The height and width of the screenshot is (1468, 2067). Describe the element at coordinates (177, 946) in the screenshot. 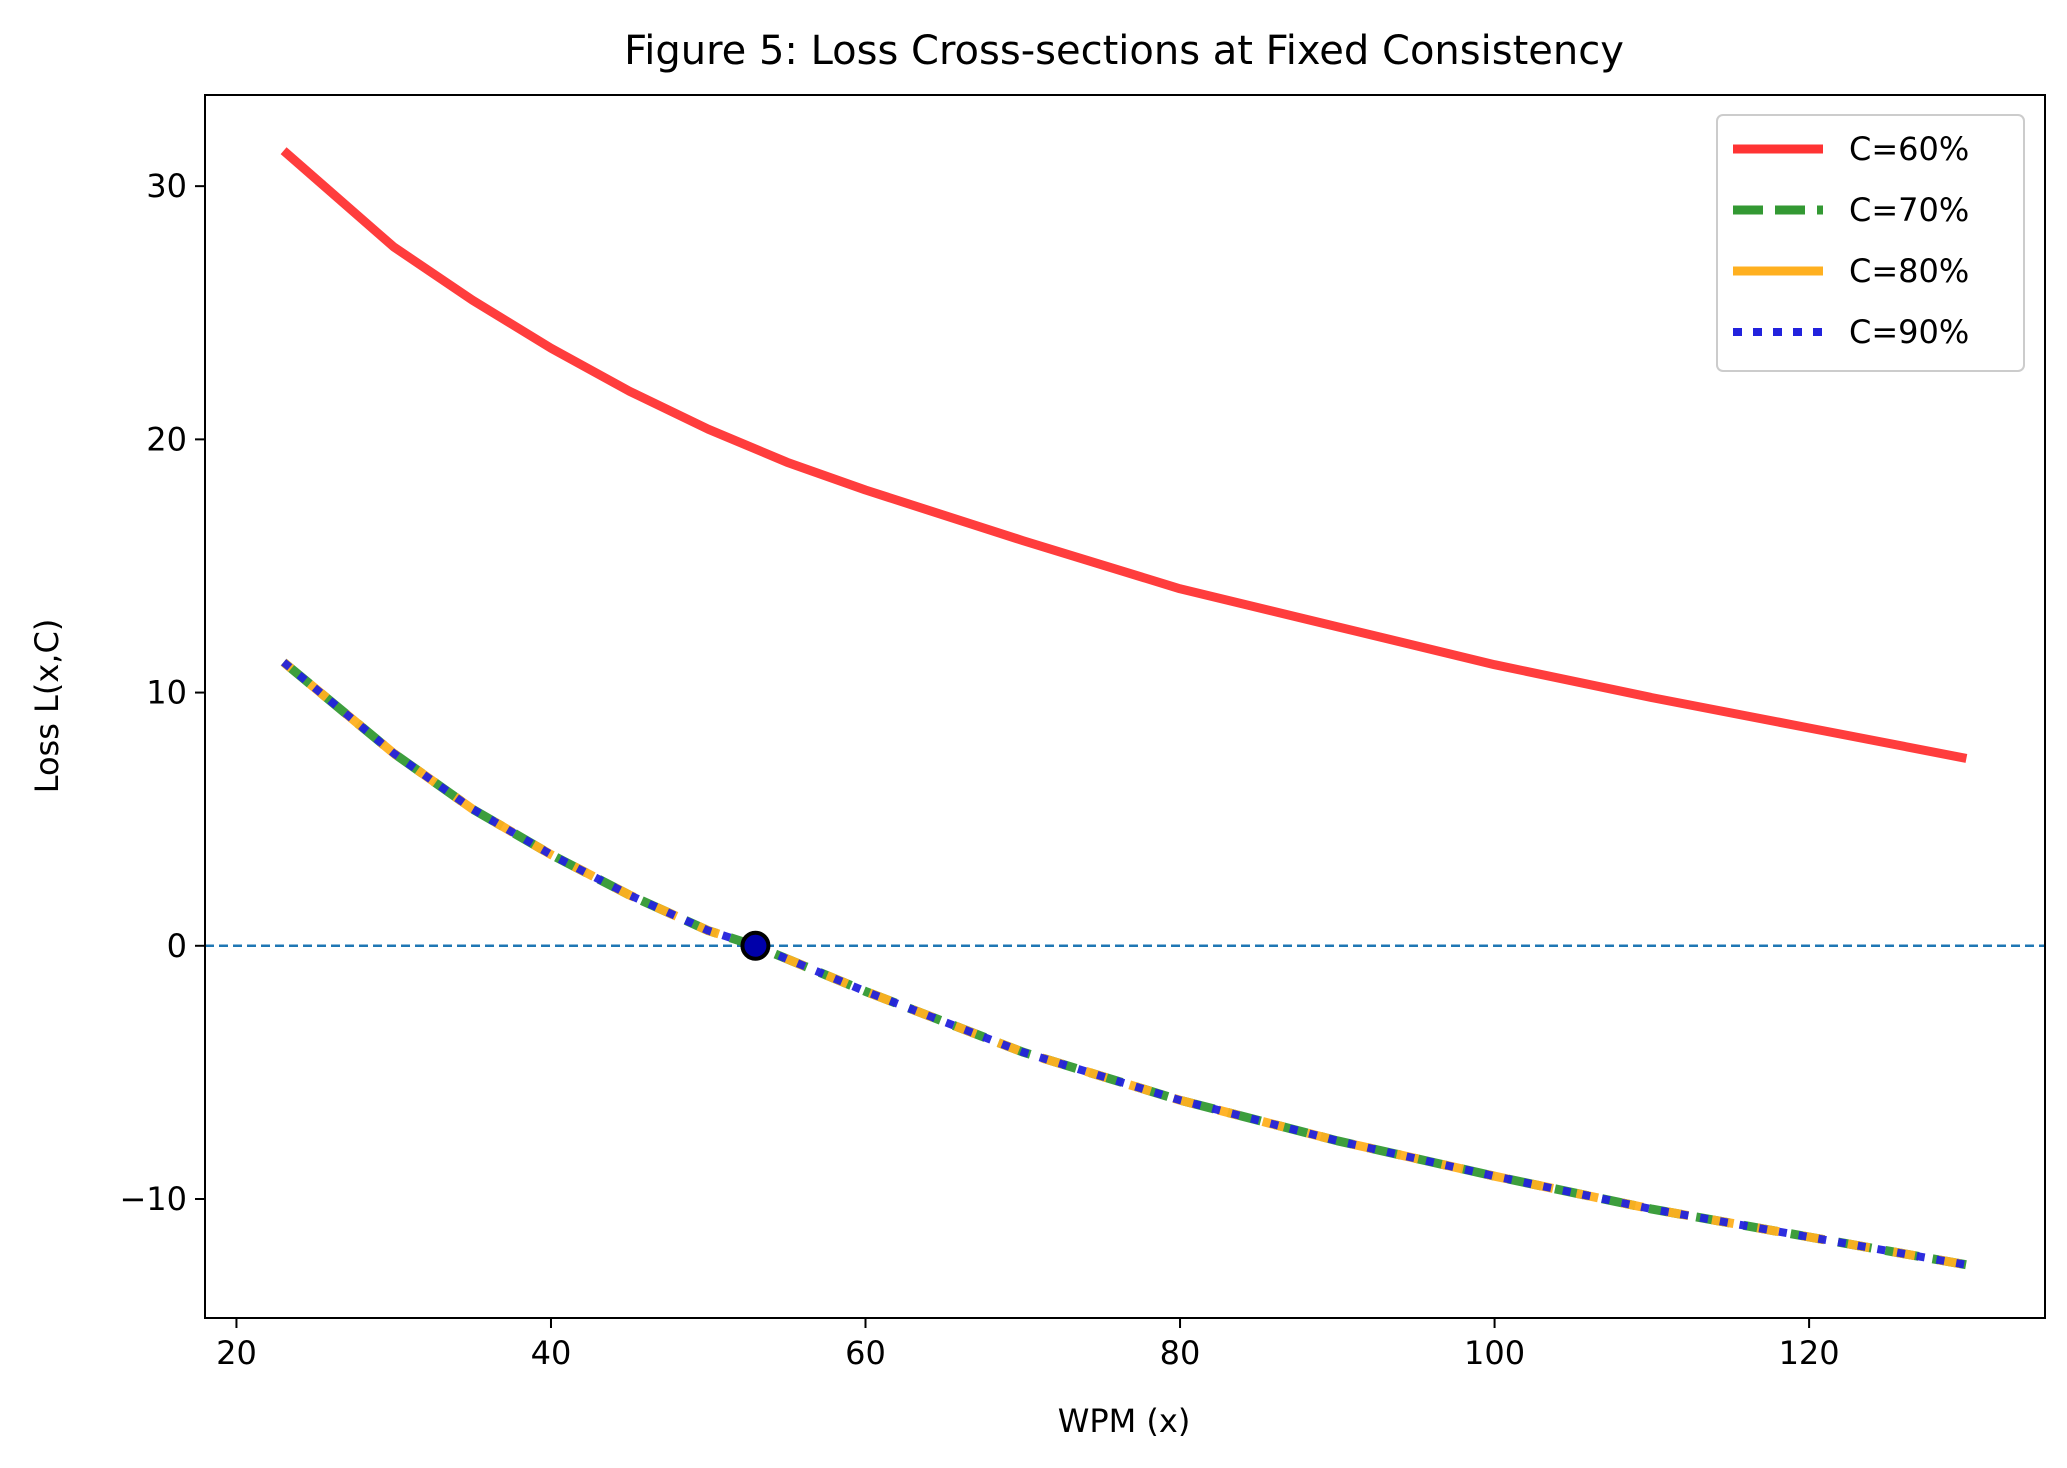

I see `y-tick-label: 0` at that location.